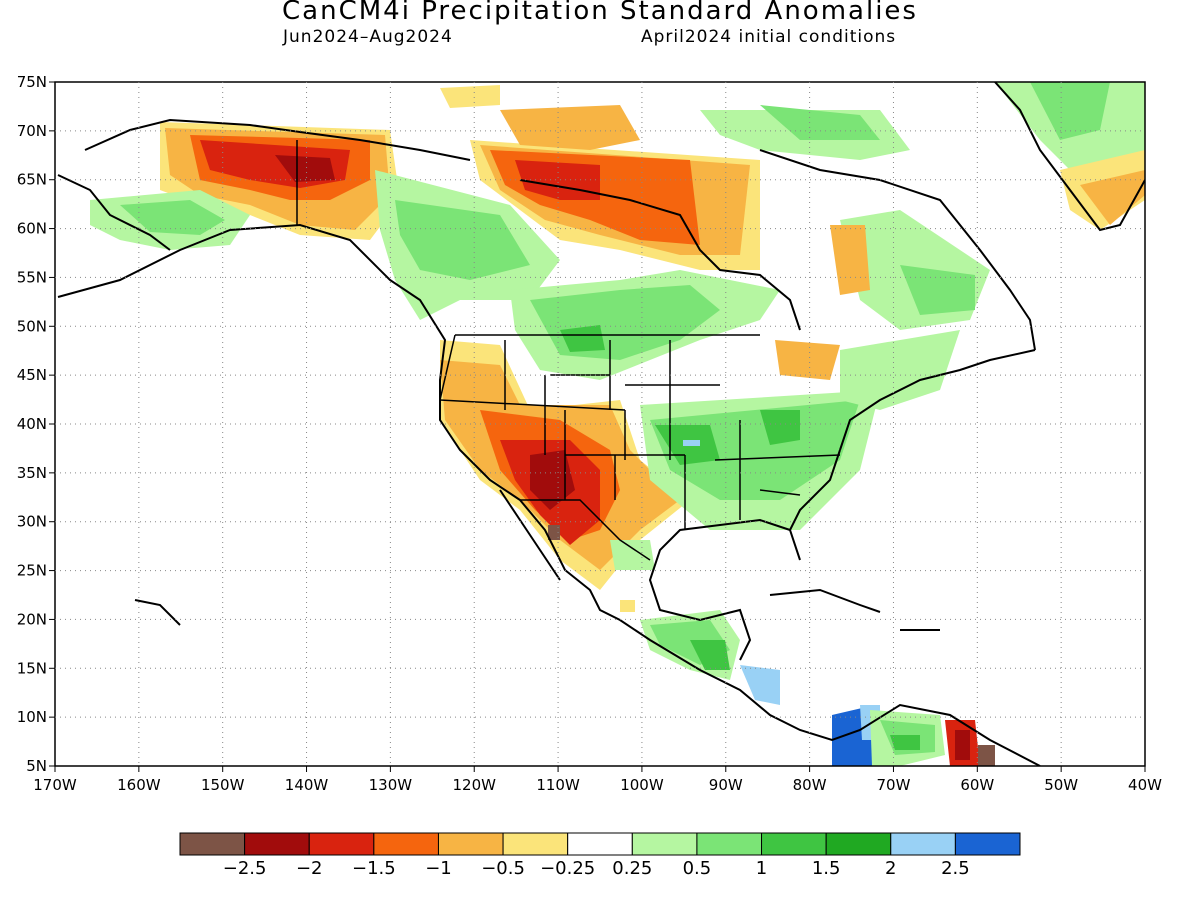 The height and width of the screenshot is (900, 1200). Describe the element at coordinates (32, 277) in the screenshot. I see `lat-label: 55N` at that location.